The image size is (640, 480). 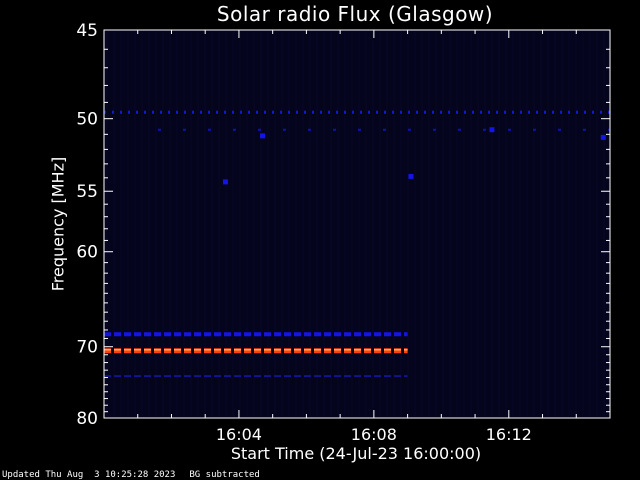 What do you see at coordinates (87, 120) in the screenshot?
I see `y-tick-label: 50` at bounding box center [87, 120].